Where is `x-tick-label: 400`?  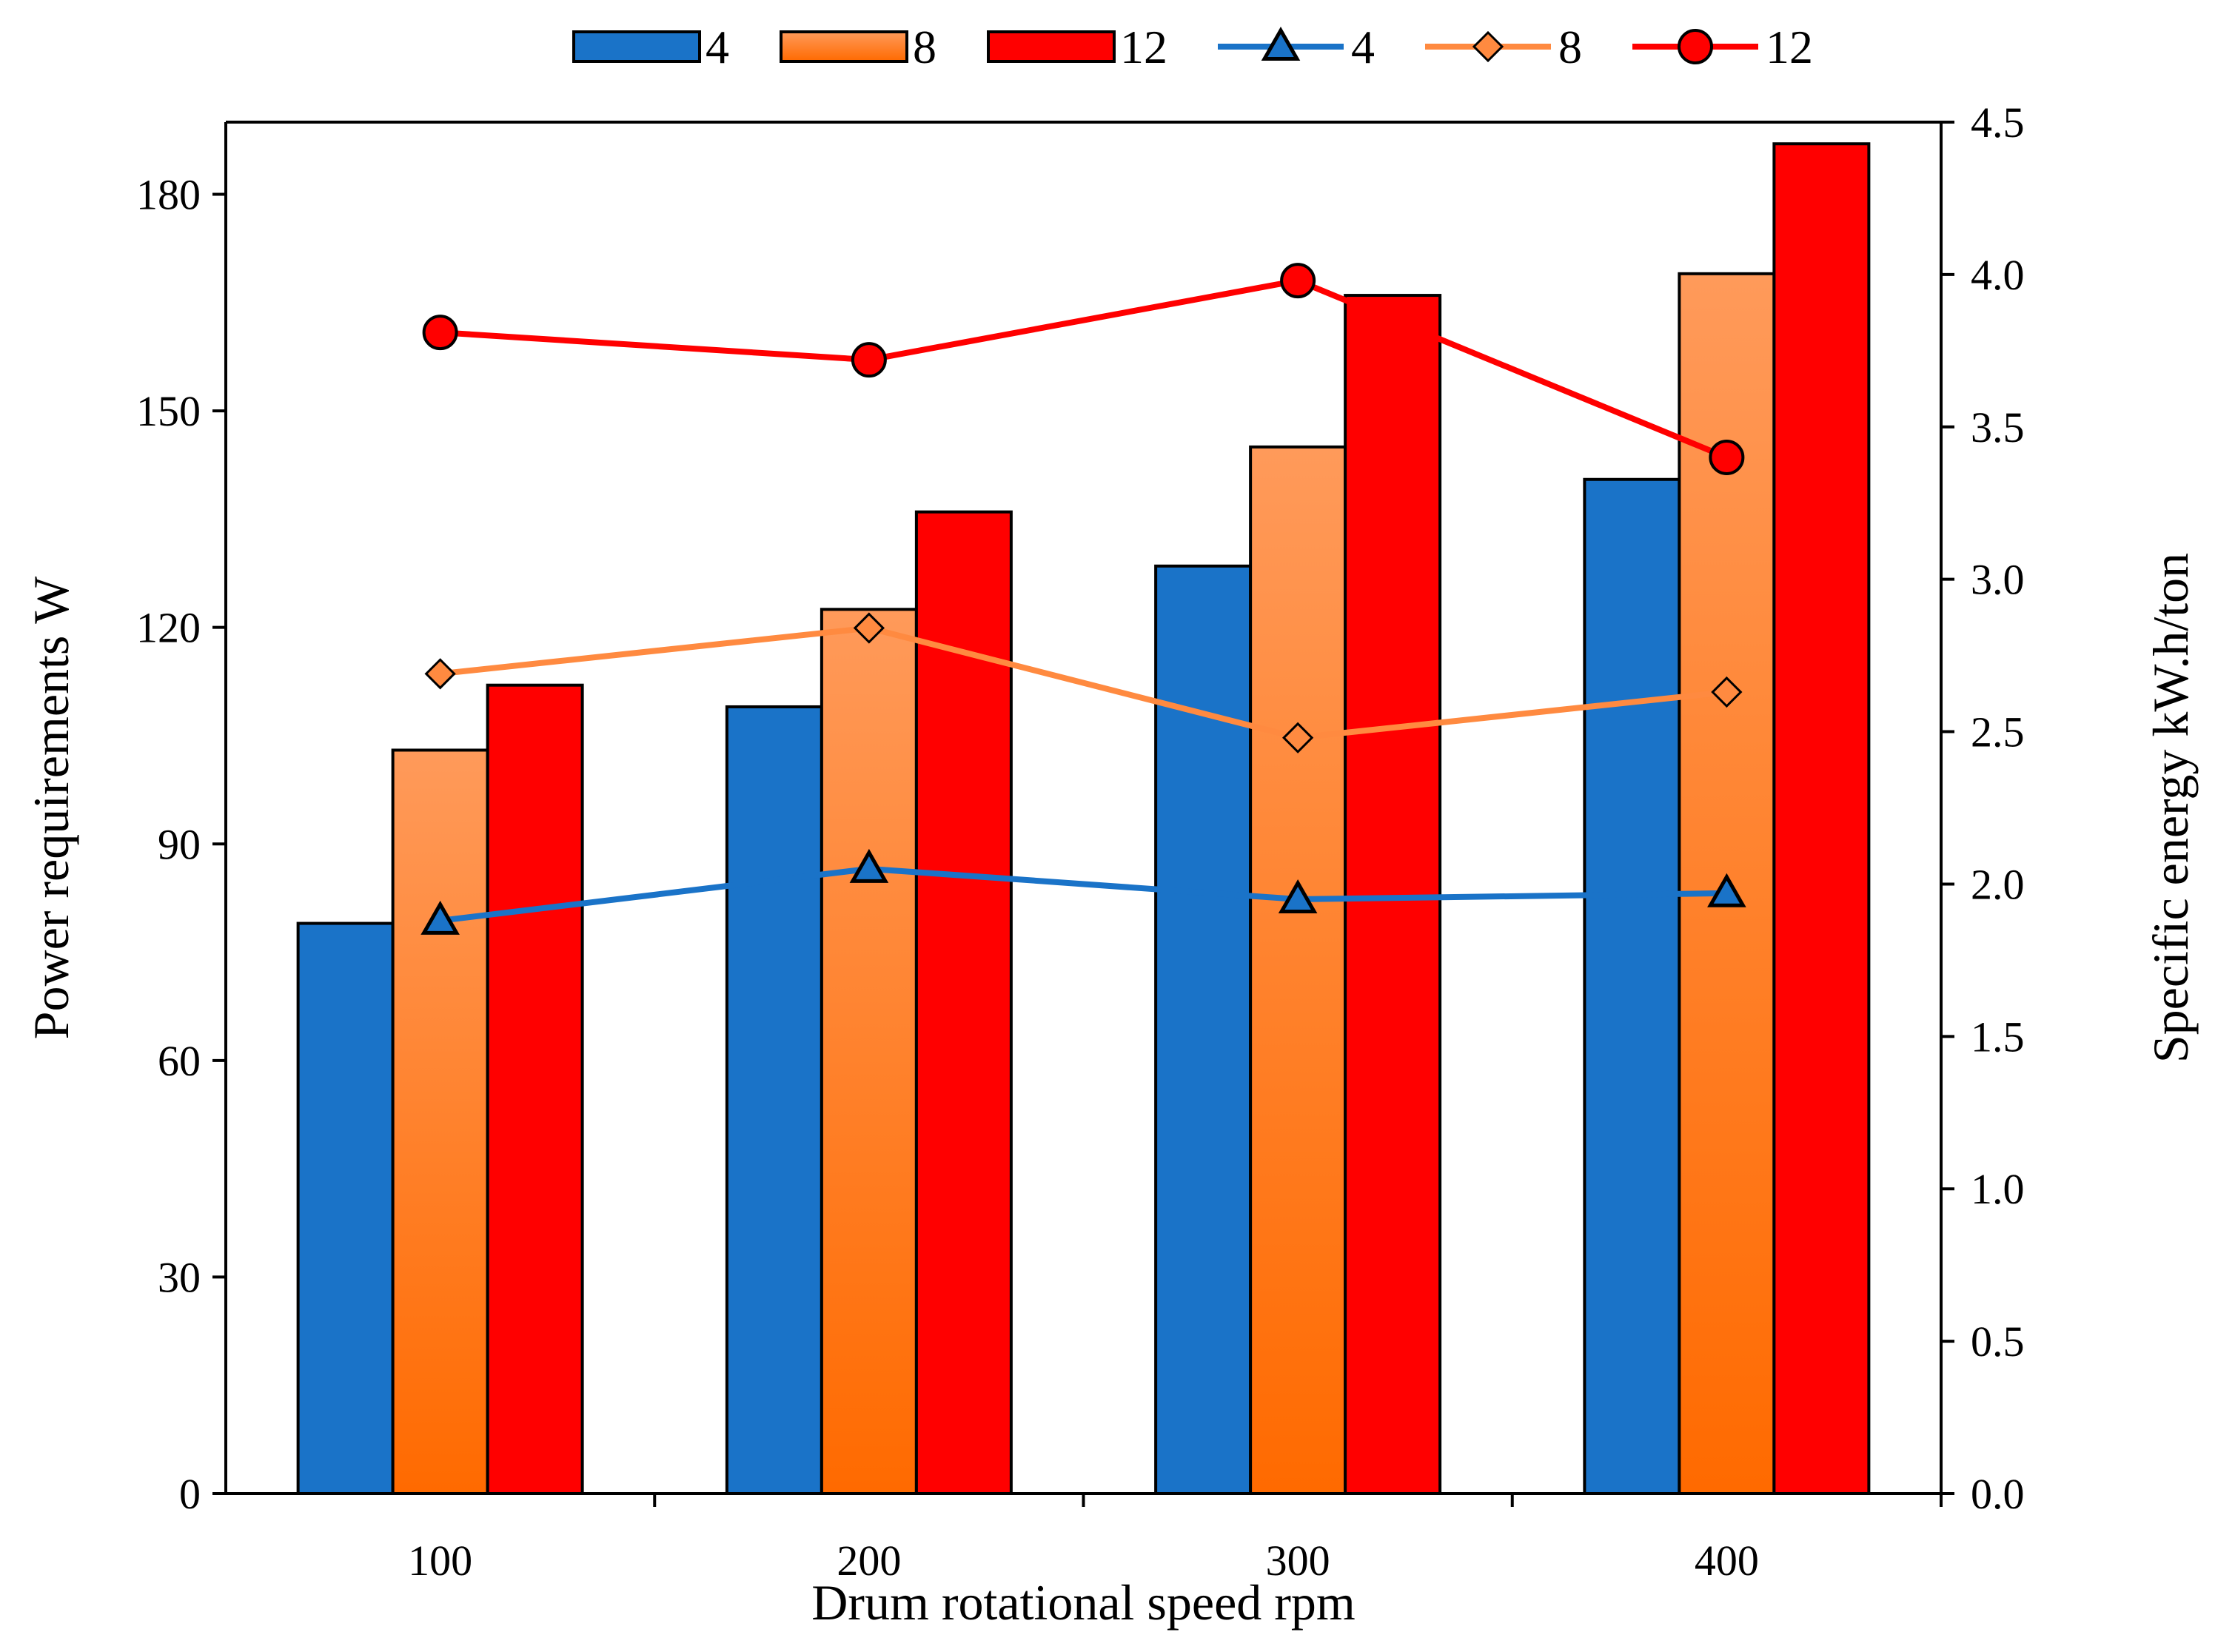
x-tick-label: 400 is located at coordinates (1727, 1561).